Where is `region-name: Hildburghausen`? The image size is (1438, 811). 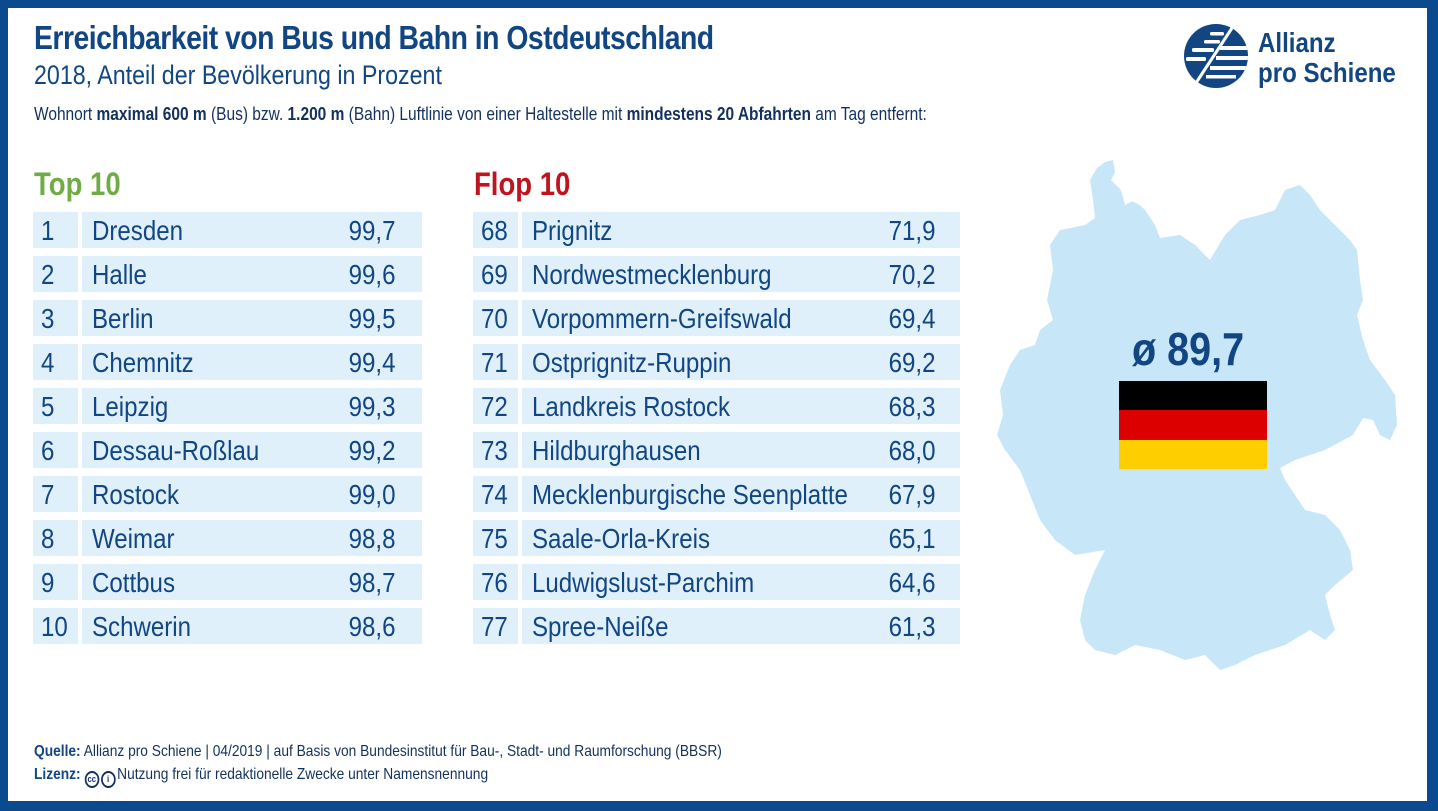
region-name: Hildburghausen is located at coordinates (616, 450).